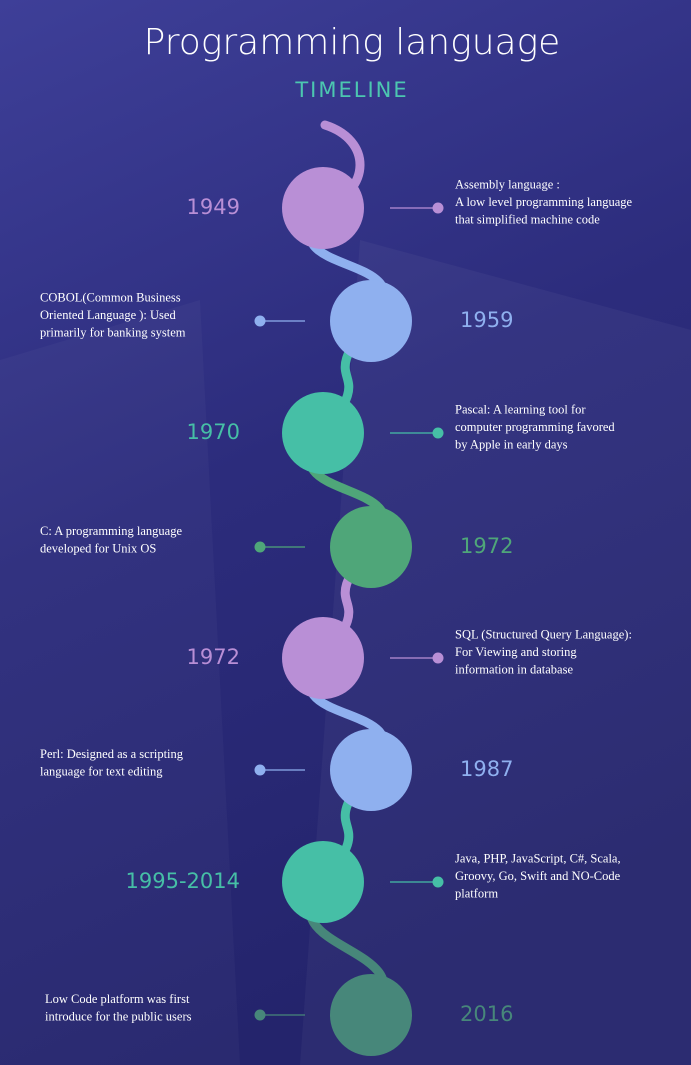  I want to click on description-line: information in database, so click(514, 669).